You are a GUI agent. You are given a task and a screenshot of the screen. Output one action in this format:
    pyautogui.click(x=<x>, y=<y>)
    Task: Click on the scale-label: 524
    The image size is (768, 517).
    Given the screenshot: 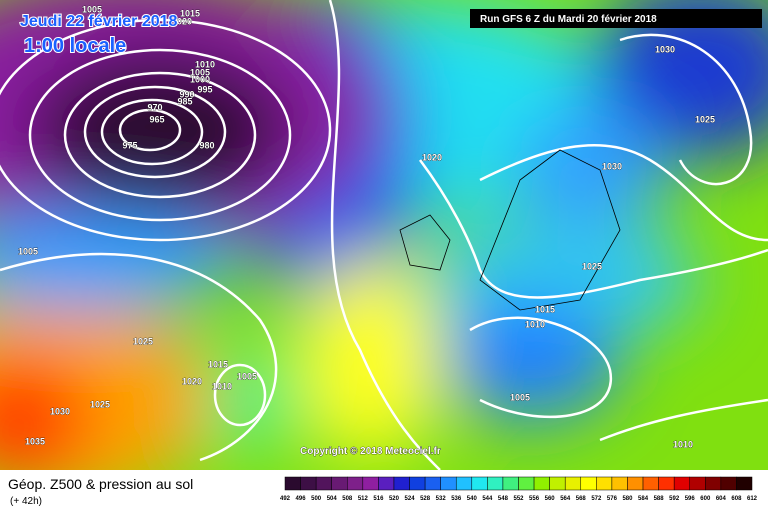 What is the action you would take?
    pyautogui.click(x=410, y=499)
    